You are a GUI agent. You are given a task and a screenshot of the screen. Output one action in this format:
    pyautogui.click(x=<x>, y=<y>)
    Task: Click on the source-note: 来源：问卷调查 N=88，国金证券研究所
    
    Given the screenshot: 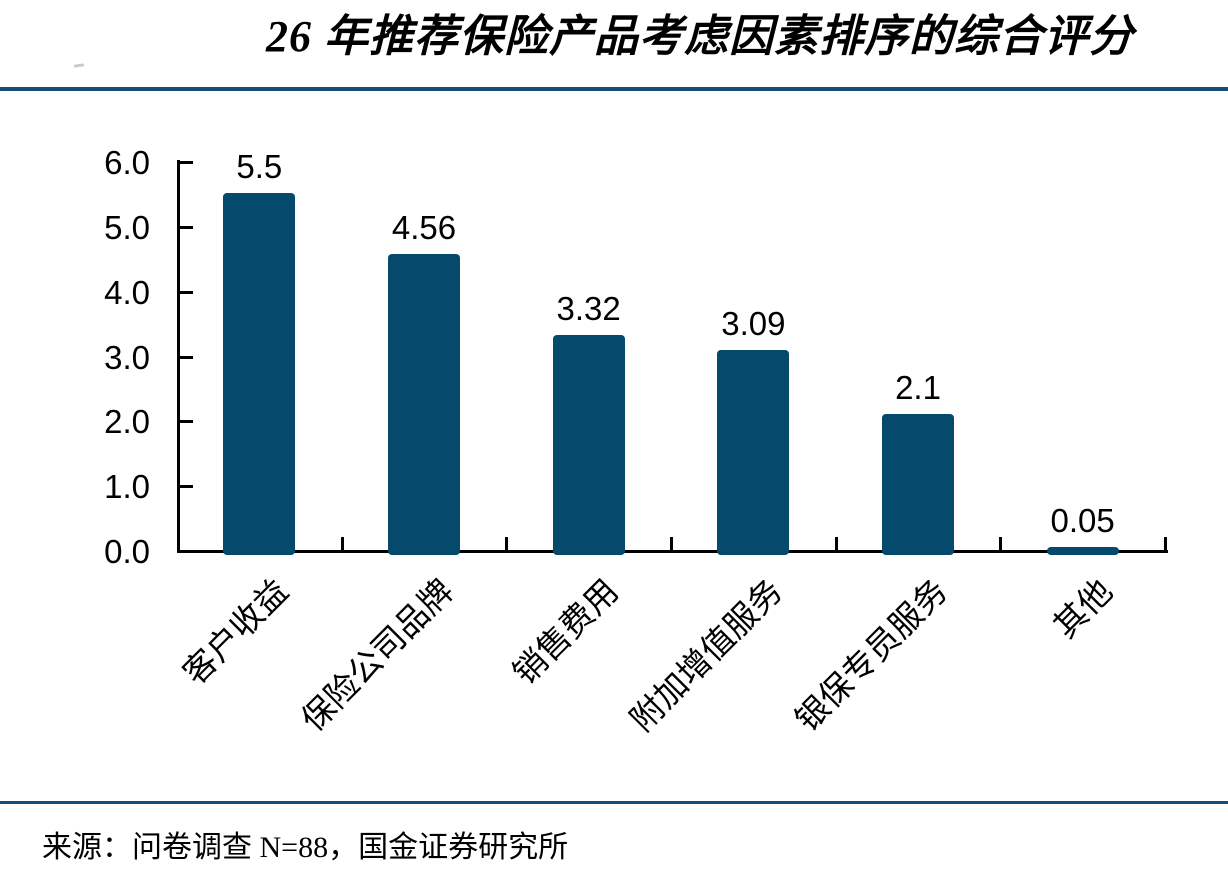 What is the action you would take?
    pyautogui.click(x=305, y=847)
    